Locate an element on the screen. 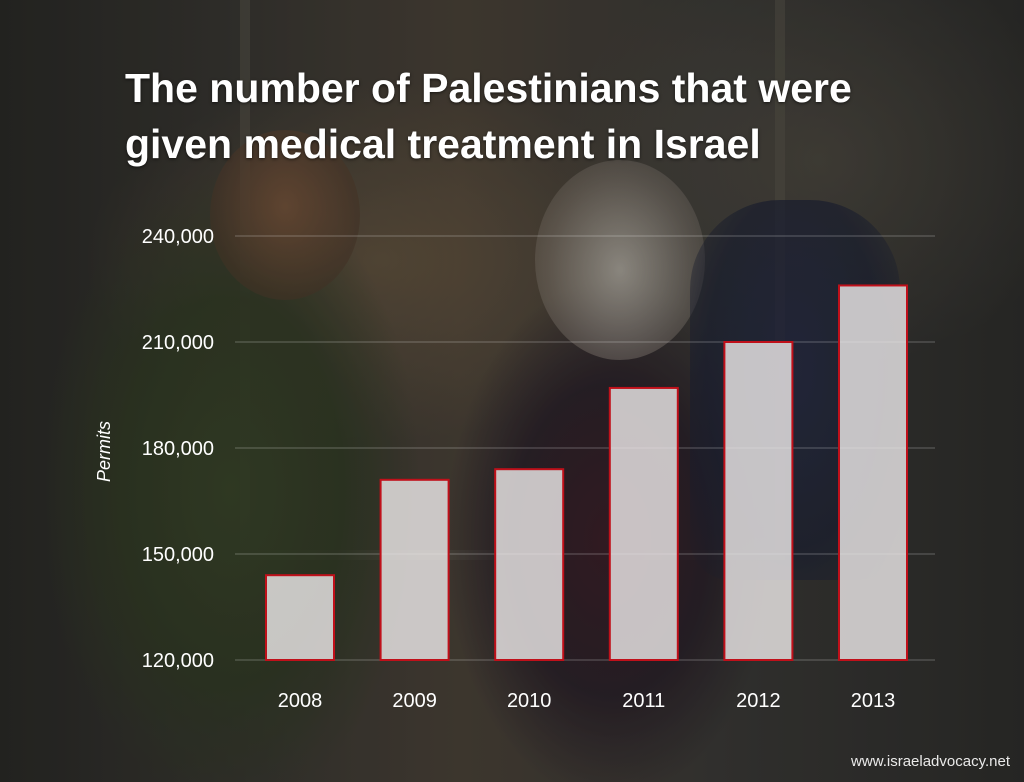 This screenshot has height=782, width=1024. bar-2012 is located at coordinates (758, 501).